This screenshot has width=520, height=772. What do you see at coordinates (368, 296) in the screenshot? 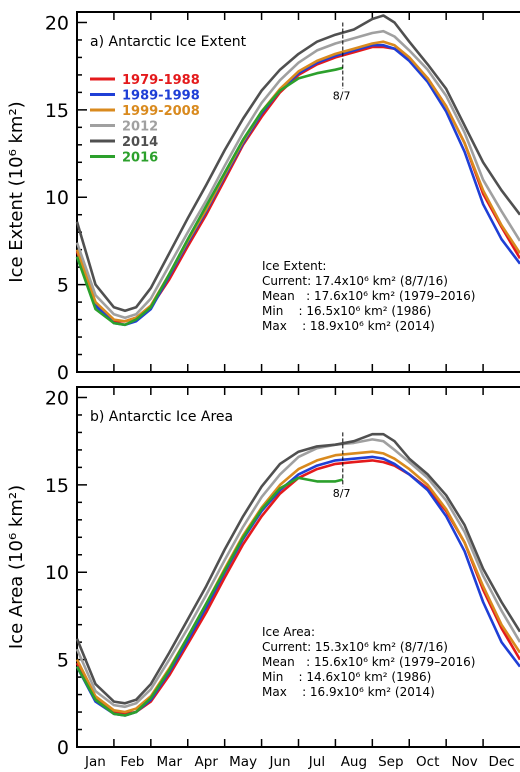
I see `stats-line: Mean : 17.6x10⁶ km² (1979–2016)` at bounding box center [368, 296].